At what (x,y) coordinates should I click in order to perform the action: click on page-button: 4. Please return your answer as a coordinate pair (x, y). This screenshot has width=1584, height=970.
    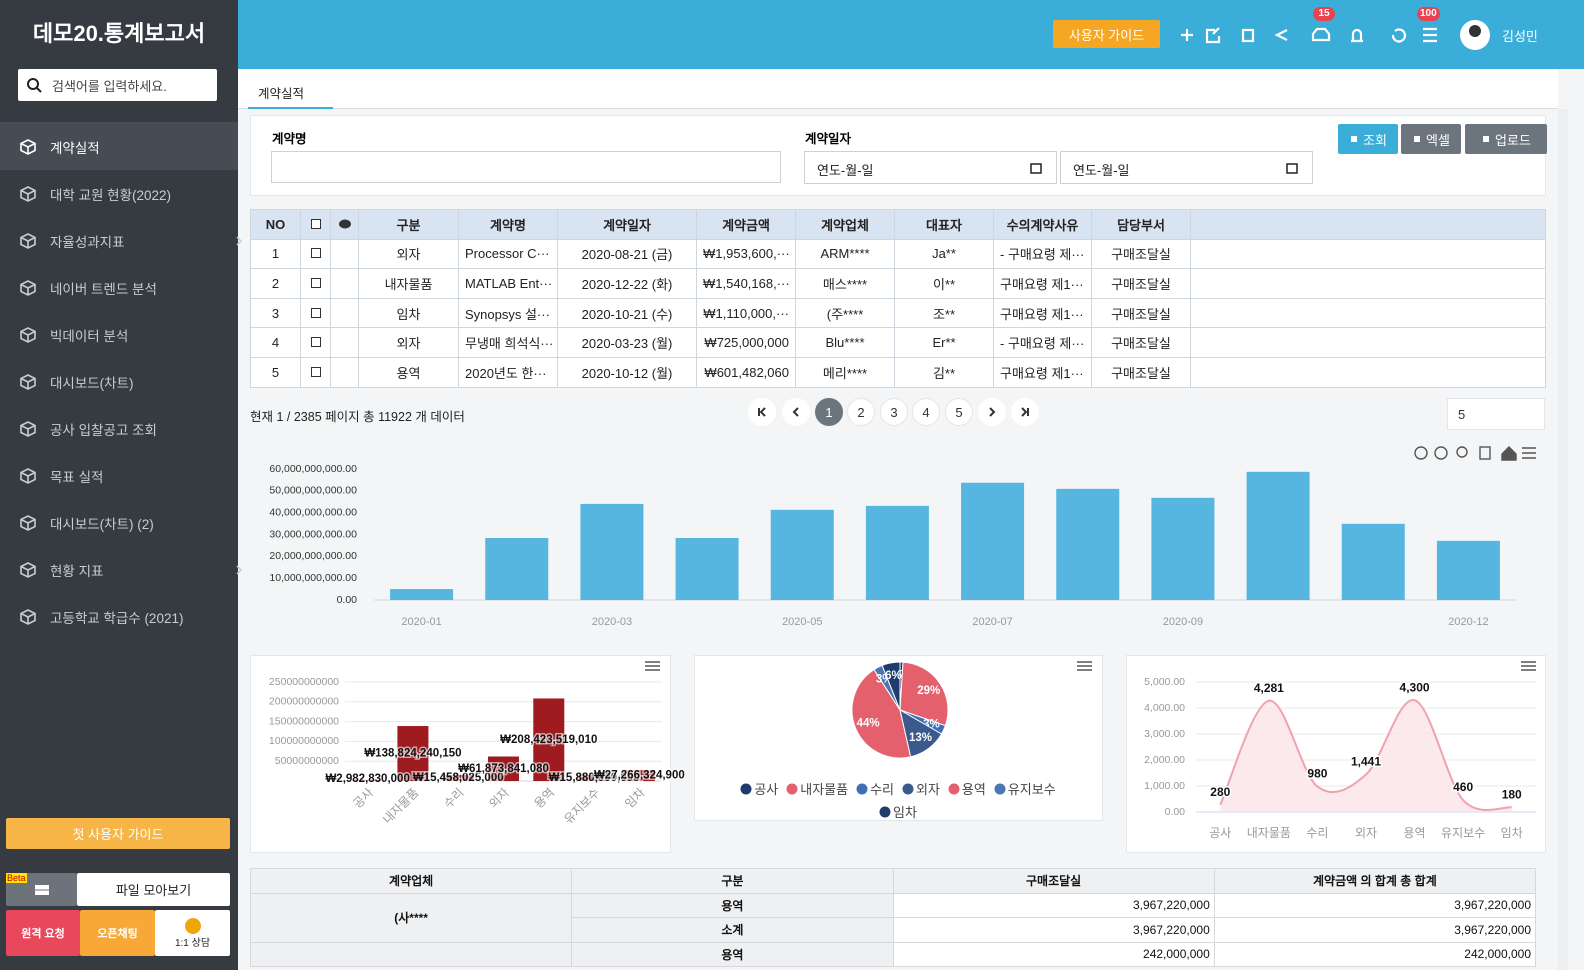
    Looking at the image, I should click on (926, 412).